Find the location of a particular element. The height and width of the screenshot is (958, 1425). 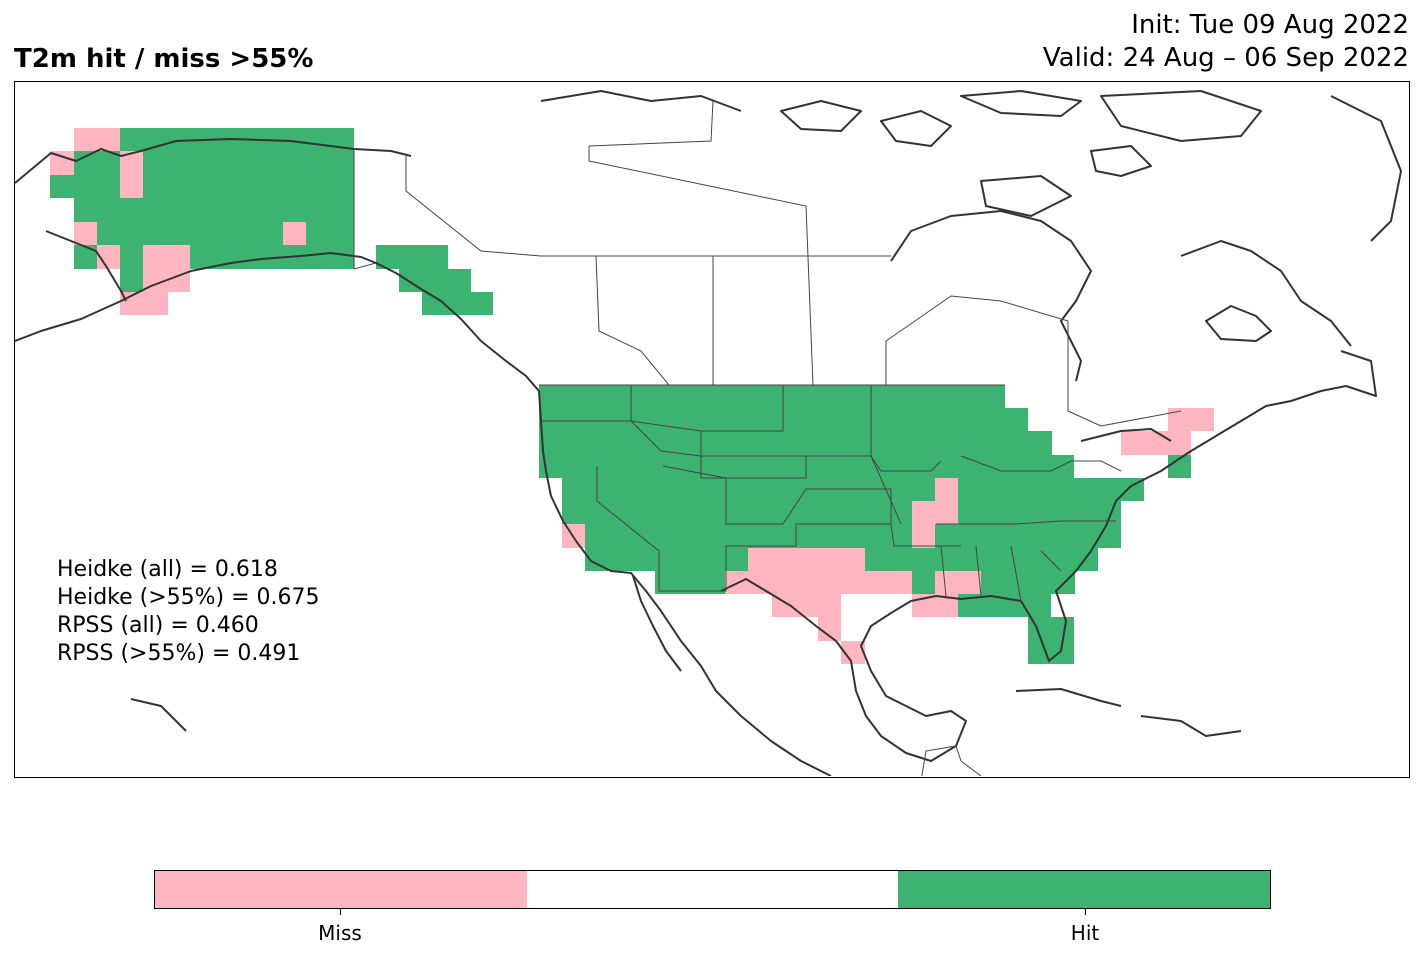

rpss-all: RPSS (all) = 0.460 is located at coordinates (158, 625).